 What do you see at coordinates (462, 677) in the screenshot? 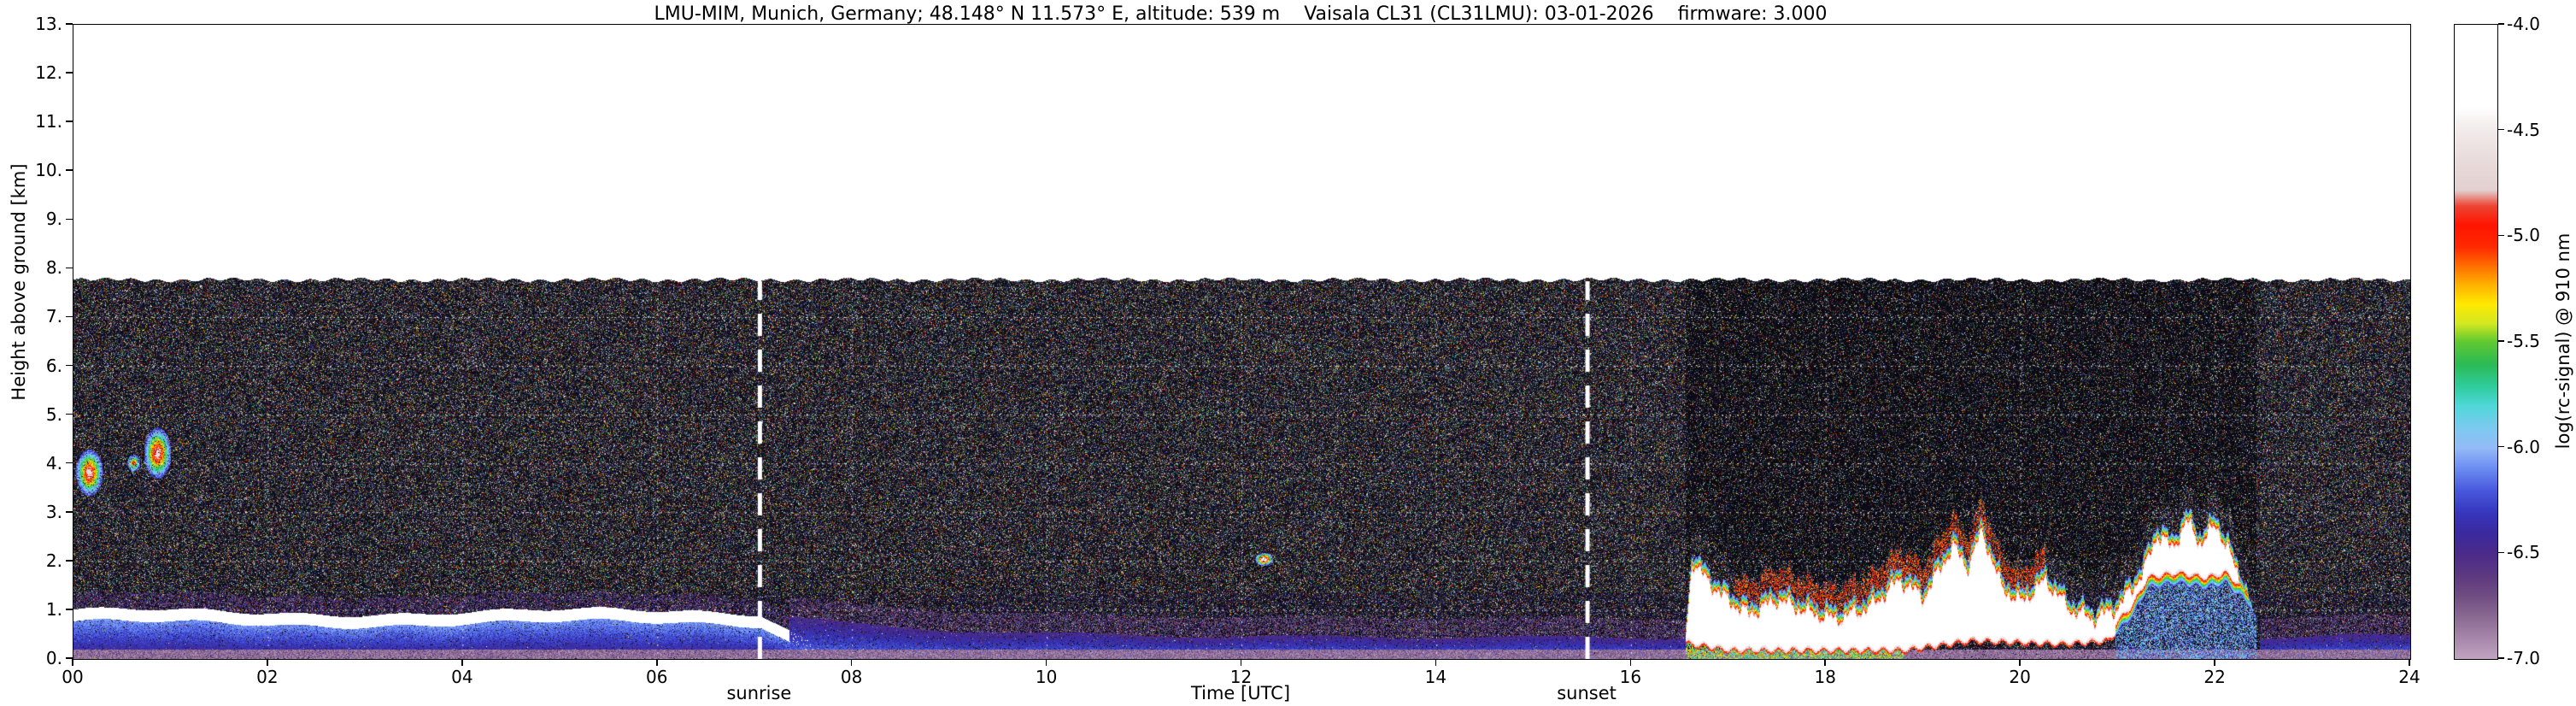
I see `x-tick-label: 04` at bounding box center [462, 677].